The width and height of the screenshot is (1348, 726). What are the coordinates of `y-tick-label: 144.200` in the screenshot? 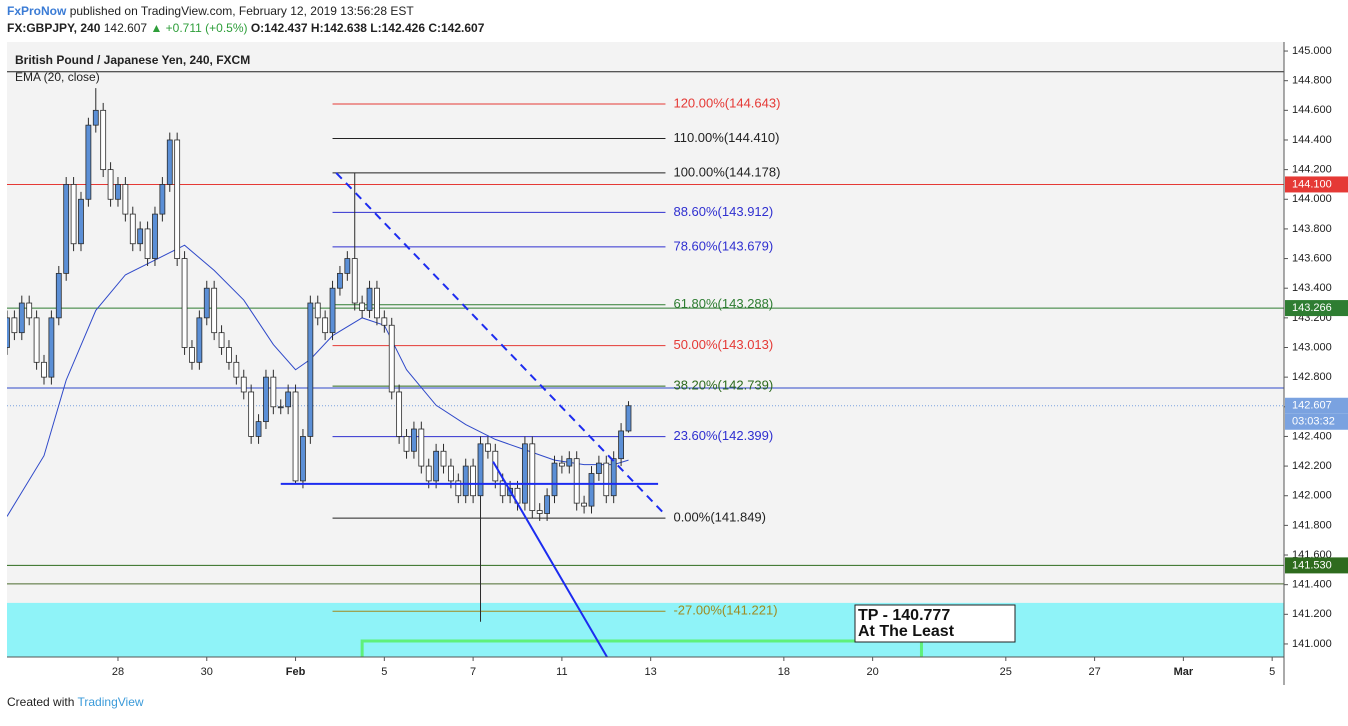 It's located at (1312, 170).